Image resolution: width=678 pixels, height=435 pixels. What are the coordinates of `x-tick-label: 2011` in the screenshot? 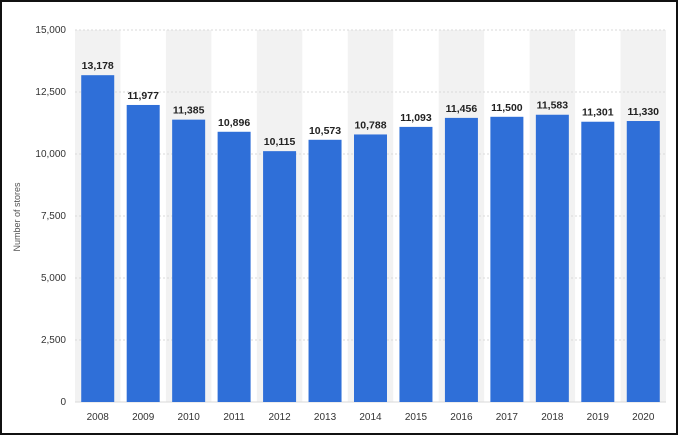 It's located at (234, 417).